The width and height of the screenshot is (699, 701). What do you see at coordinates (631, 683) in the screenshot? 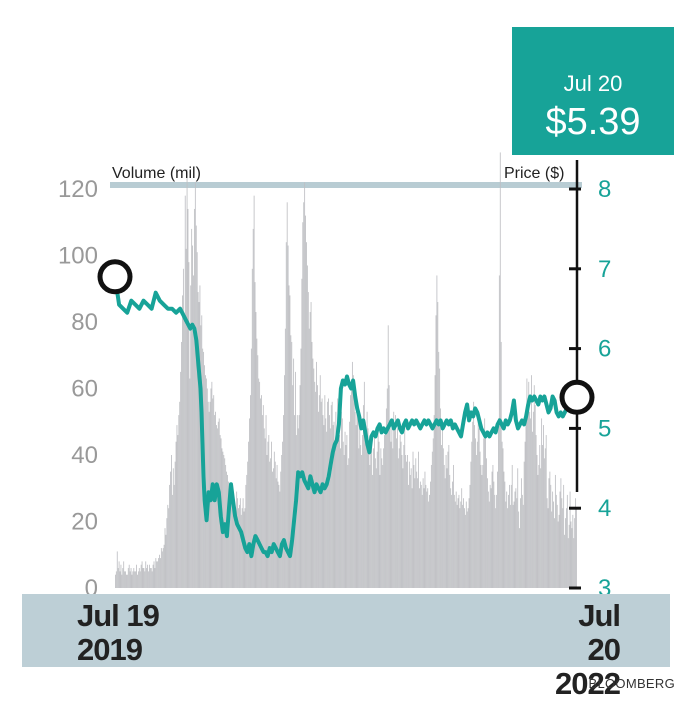
I see `source-credit: BLOOMBERG` at bounding box center [631, 683].